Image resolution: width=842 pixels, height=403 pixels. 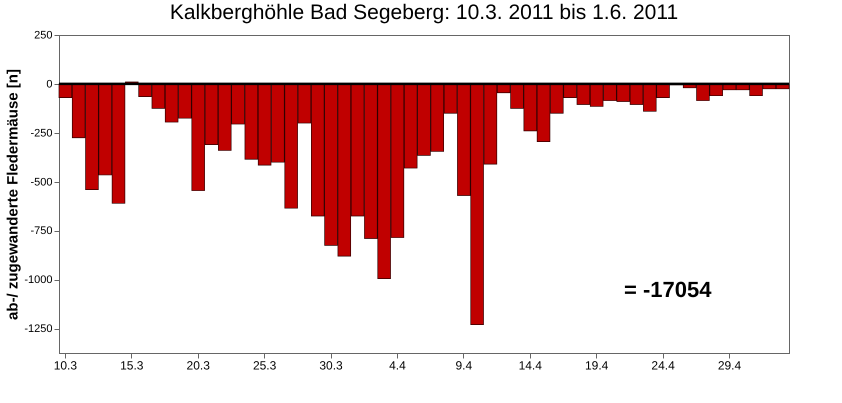 I want to click on x-tick-label: 14.4, so click(x=530, y=365).